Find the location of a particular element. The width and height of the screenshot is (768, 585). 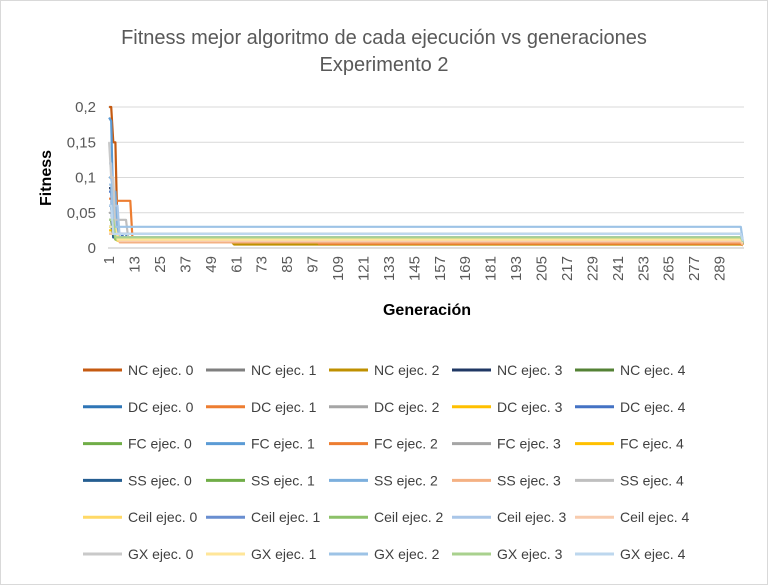

y-tick-label: 0,2 is located at coordinates (85, 107).